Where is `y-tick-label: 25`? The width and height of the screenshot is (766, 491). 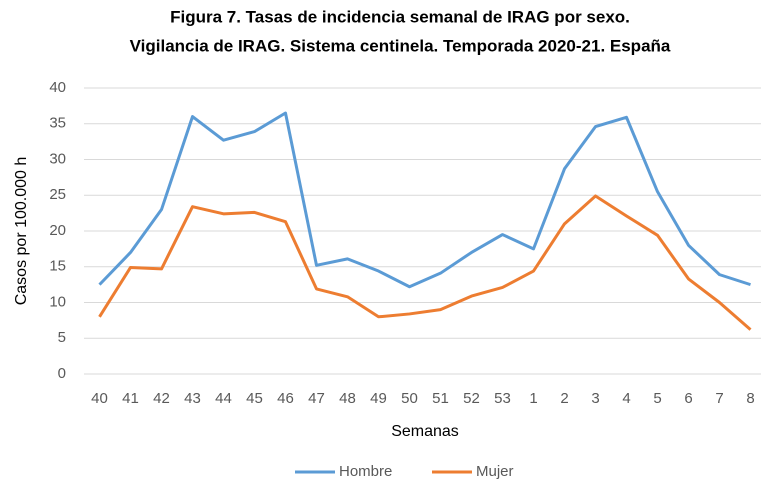
y-tick-label: 25 is located at coordinates (57, 194).